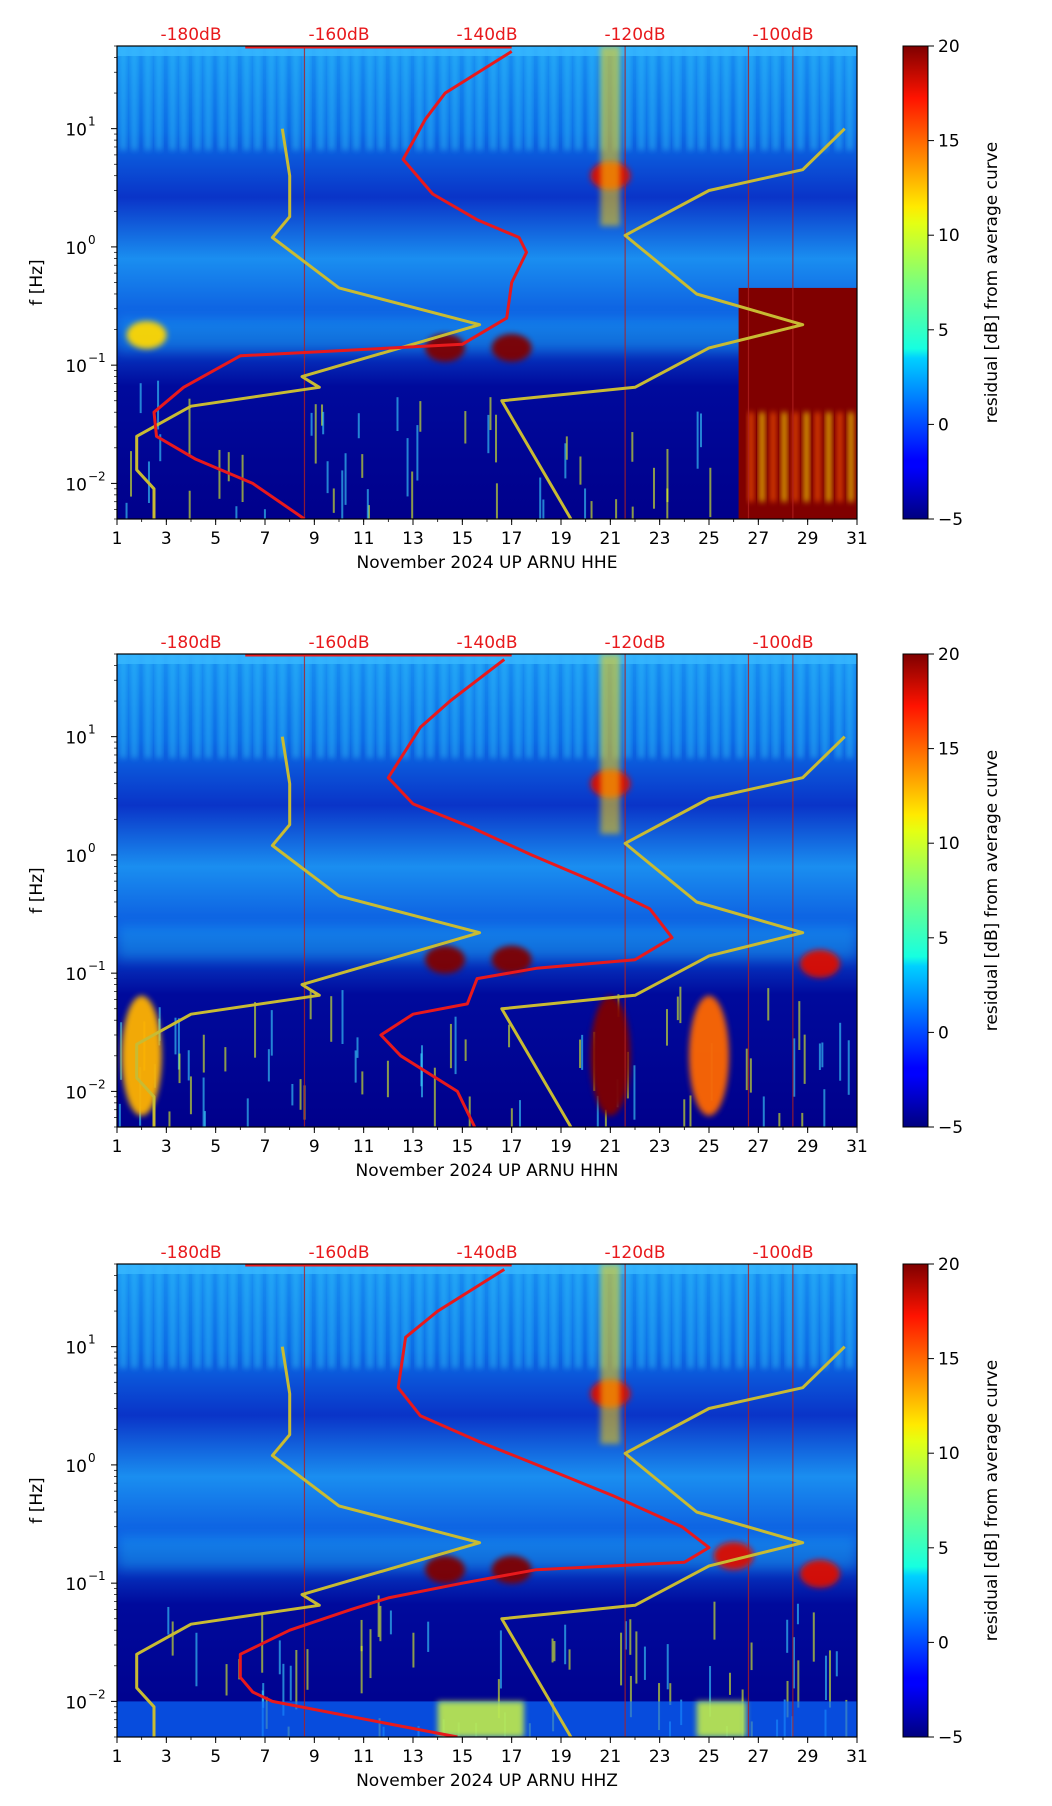 This screenshot has height=1806, width=1052. I want to click on colorbar-tick-label: 0, so click(943, 1643).